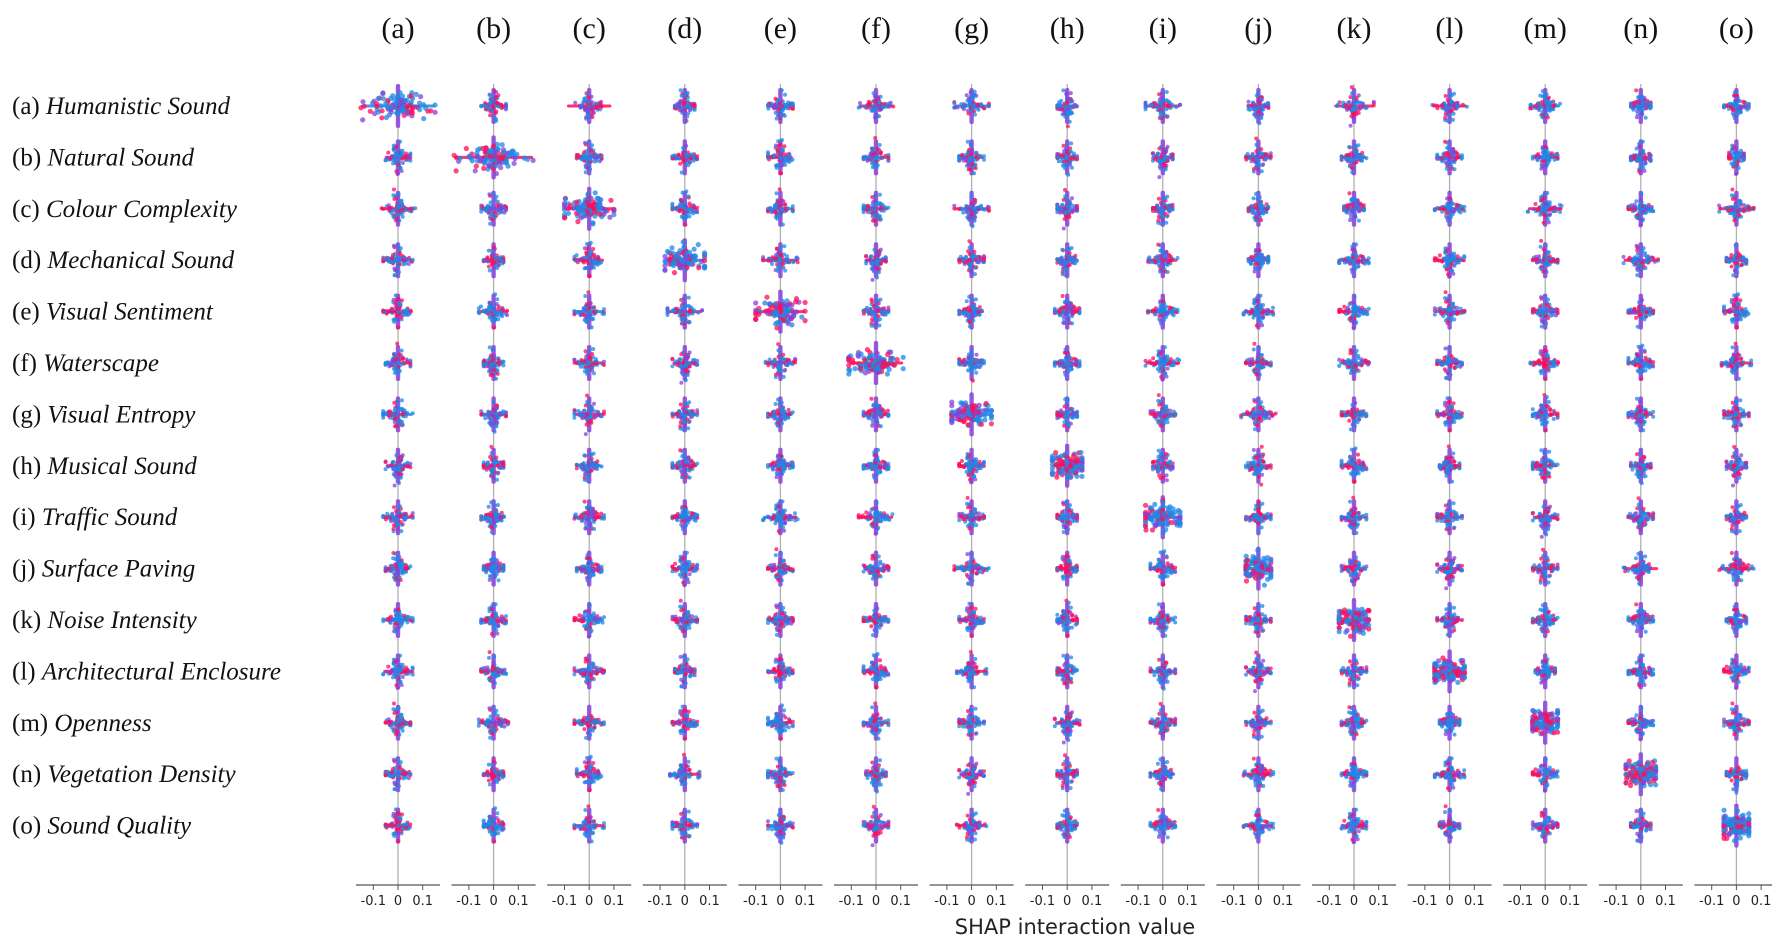  Describe the element at coordinates (684, 28) in the screenshot. I see `column-label: (d)` at that location.